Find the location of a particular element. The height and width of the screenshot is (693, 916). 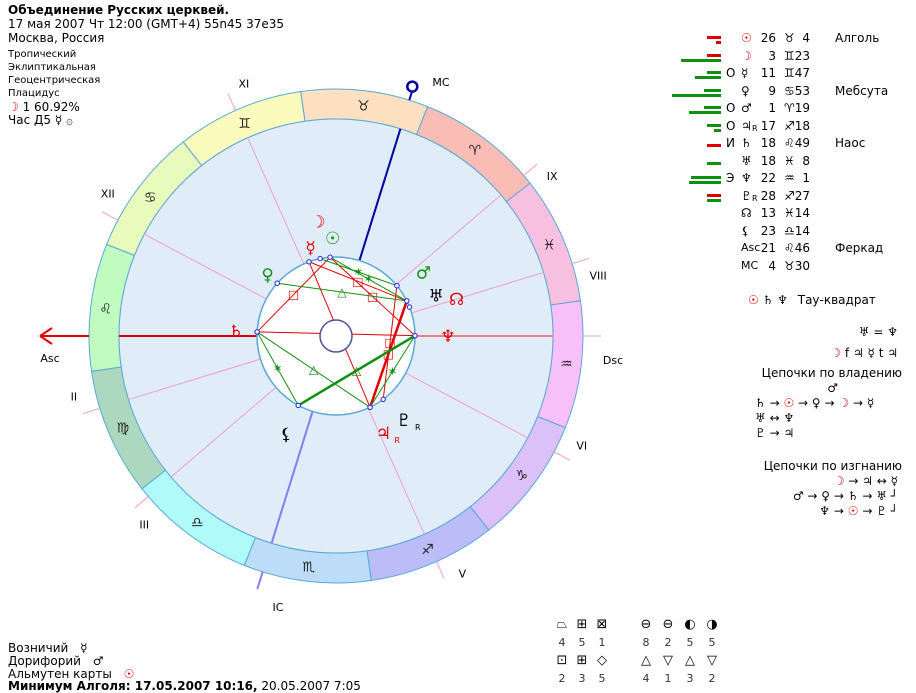

uranus-icon: ♅ is located at coordinates (436, 297).